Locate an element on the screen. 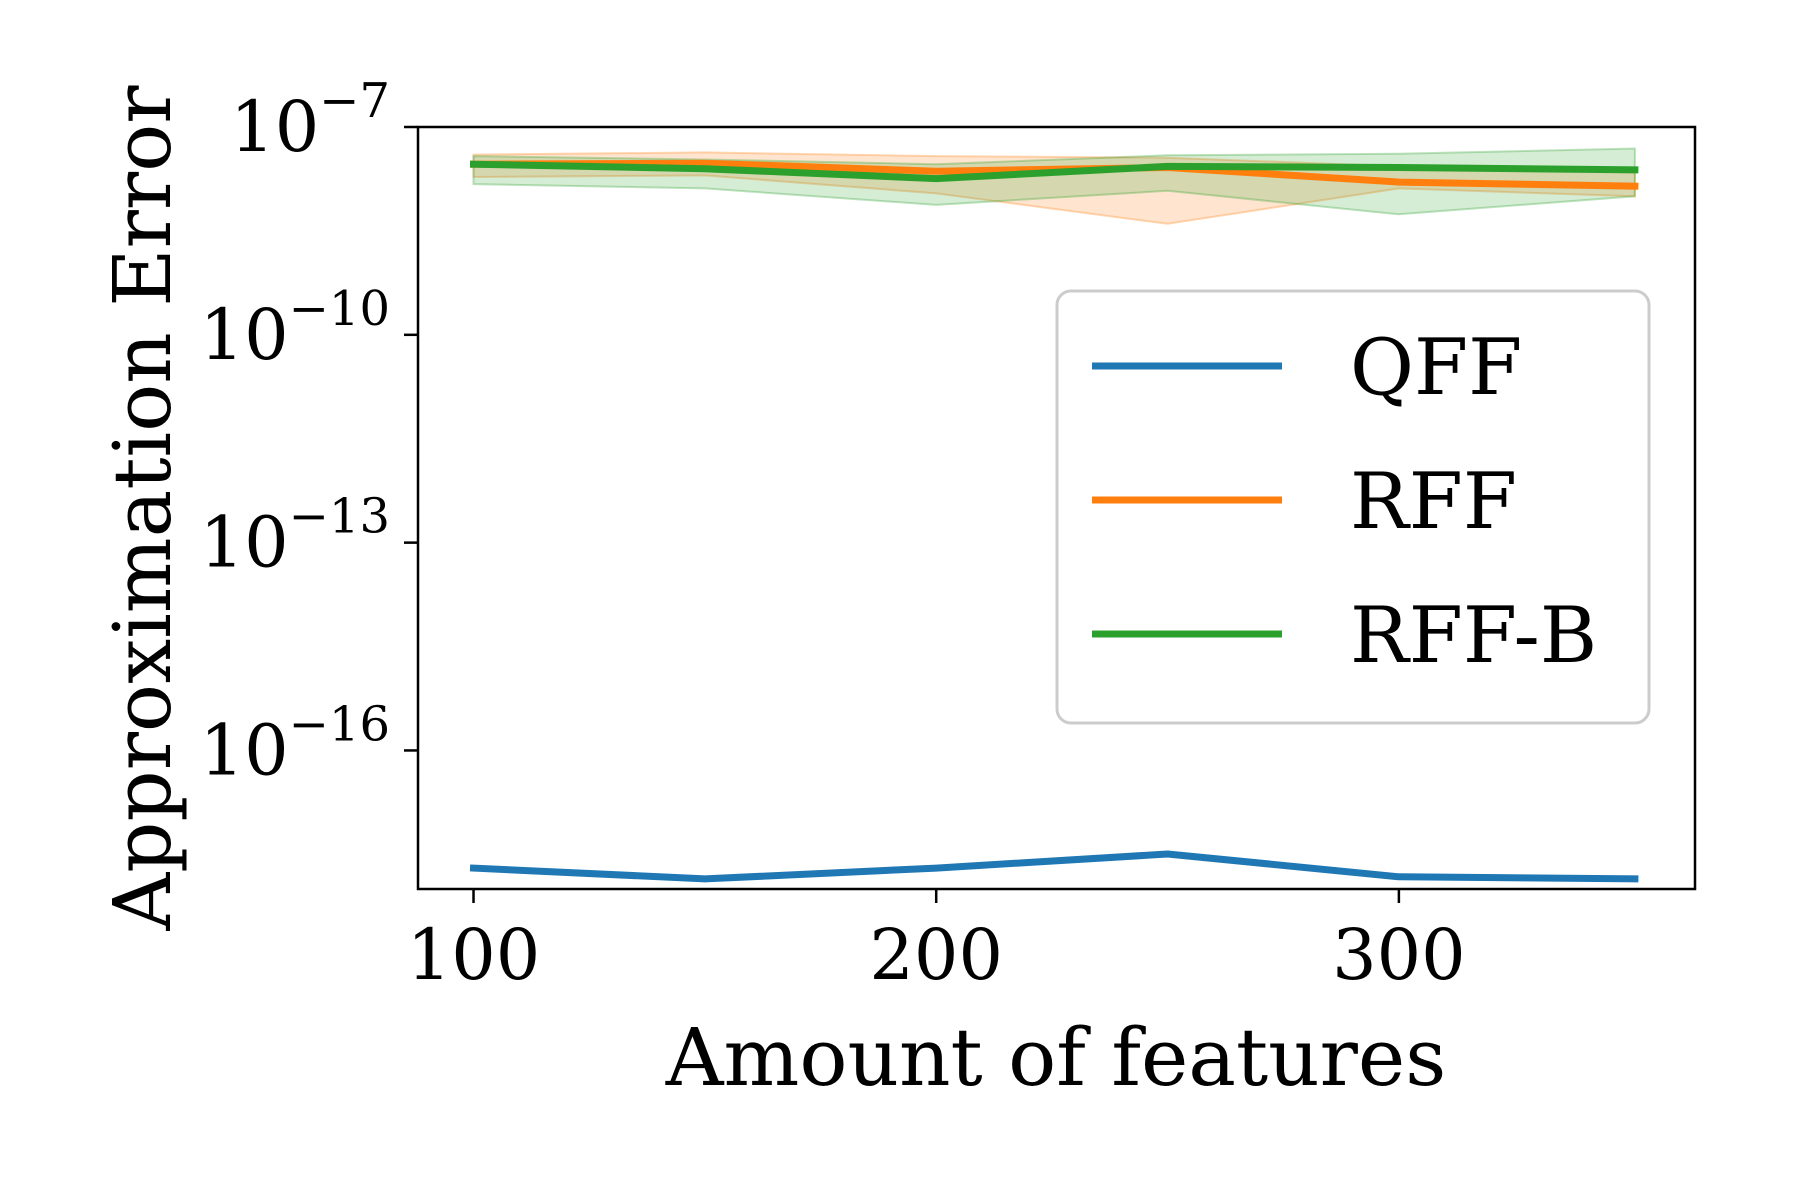  line-qff is located at coordinates (1054, 866).